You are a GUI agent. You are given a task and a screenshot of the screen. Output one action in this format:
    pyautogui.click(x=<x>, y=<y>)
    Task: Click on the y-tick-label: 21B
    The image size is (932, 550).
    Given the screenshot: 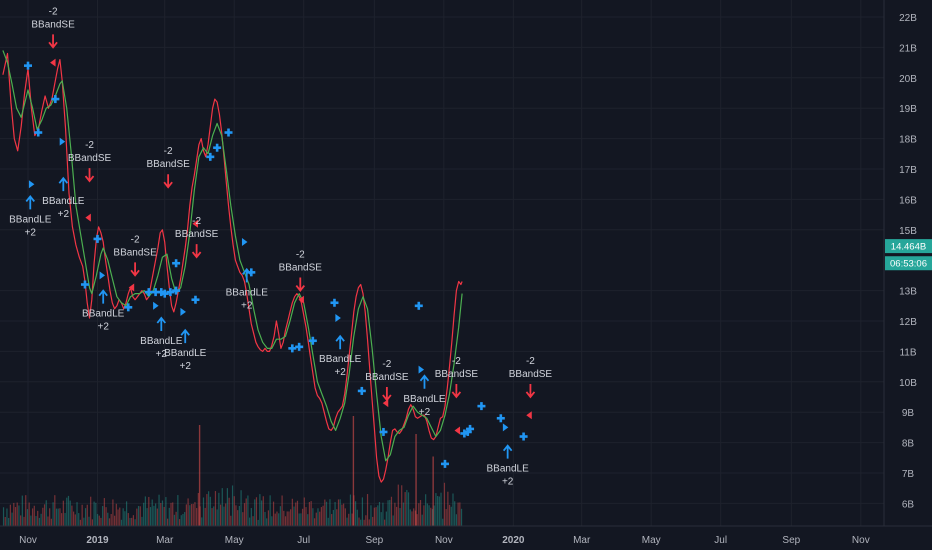 What is the action you would take?
    pyautogui.click(x=908, y=48)
    